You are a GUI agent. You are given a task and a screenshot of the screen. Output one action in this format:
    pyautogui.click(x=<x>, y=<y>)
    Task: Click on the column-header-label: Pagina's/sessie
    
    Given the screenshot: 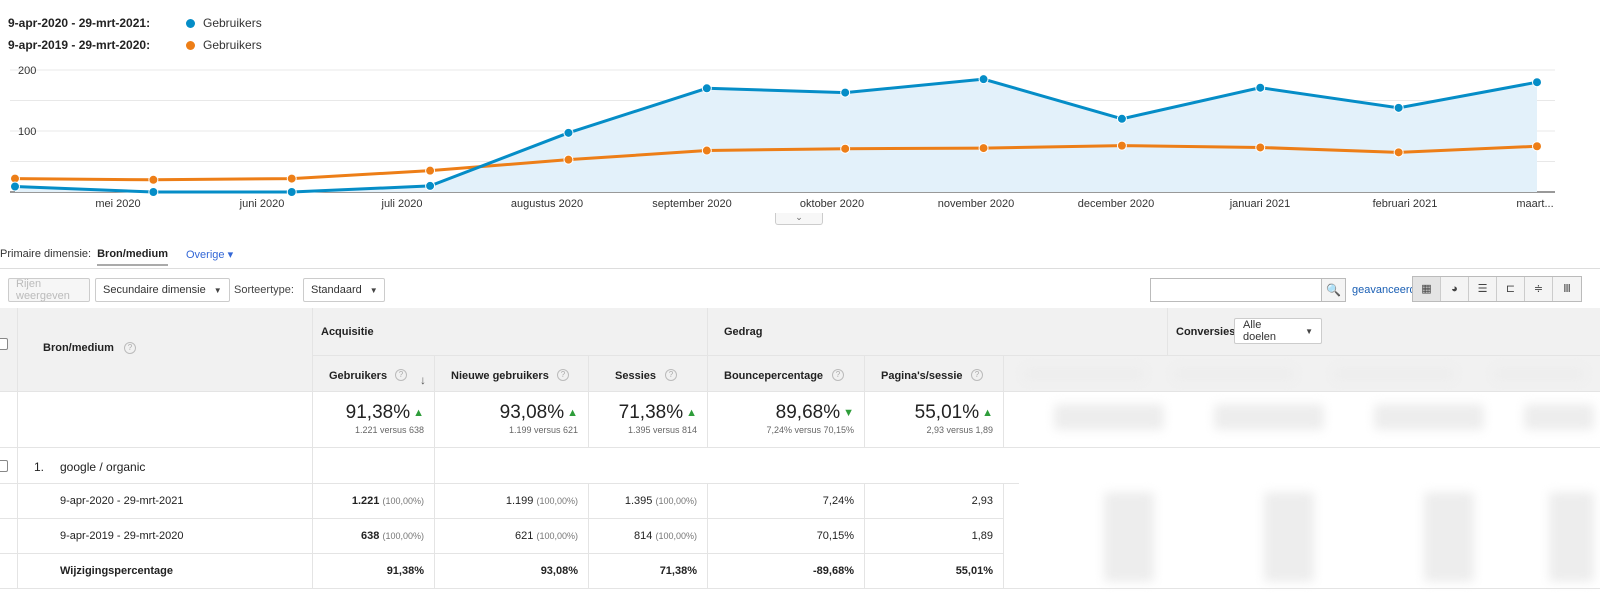 What is the action you would take?
    pyautogui.click(x=922, y=376)
    